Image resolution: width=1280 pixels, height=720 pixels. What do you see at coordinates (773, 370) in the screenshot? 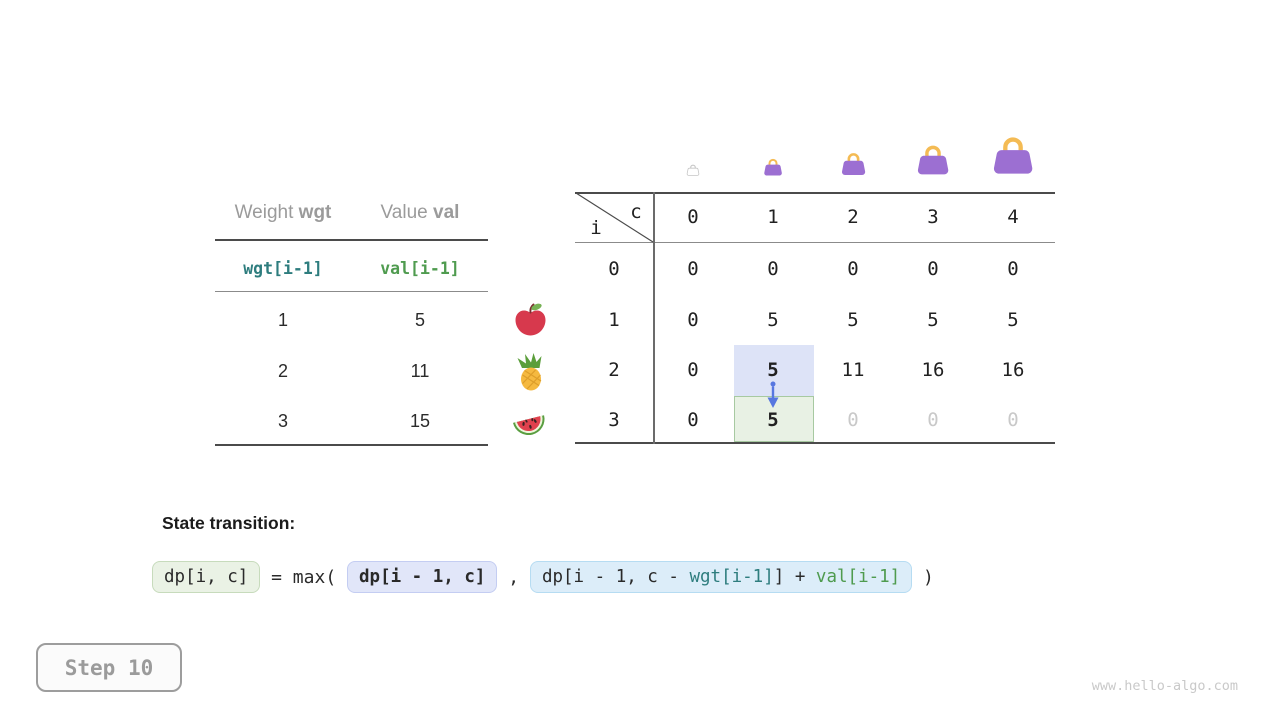
I see `dp-cell-2-1: 5` at bounding box center [773, 370].